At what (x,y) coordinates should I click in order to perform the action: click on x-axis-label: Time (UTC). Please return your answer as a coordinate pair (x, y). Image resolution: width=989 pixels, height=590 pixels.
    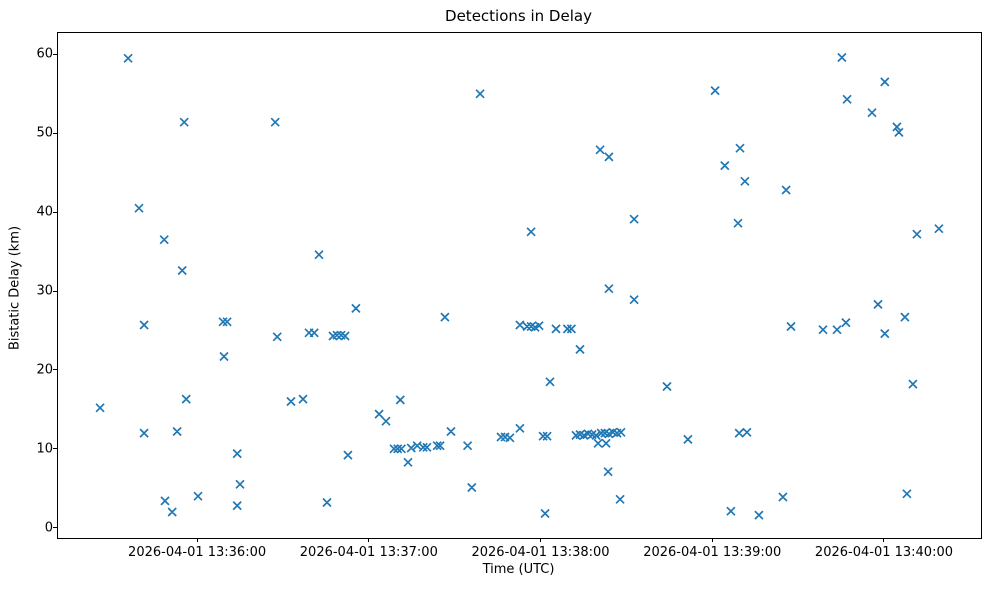
    Looking at the image, I should click on (518, 569).